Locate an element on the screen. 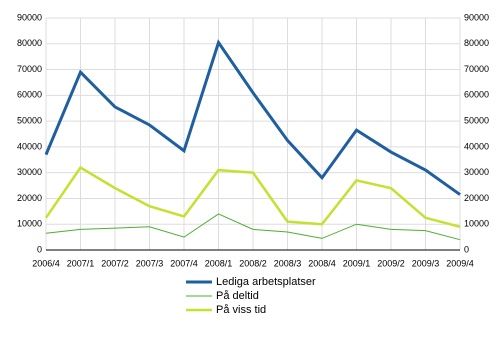 The width and height of the screenshot is (500, 355). legend: Lediga arbetsplatser På deltid På viss tid is located at coordinates (251, 296).